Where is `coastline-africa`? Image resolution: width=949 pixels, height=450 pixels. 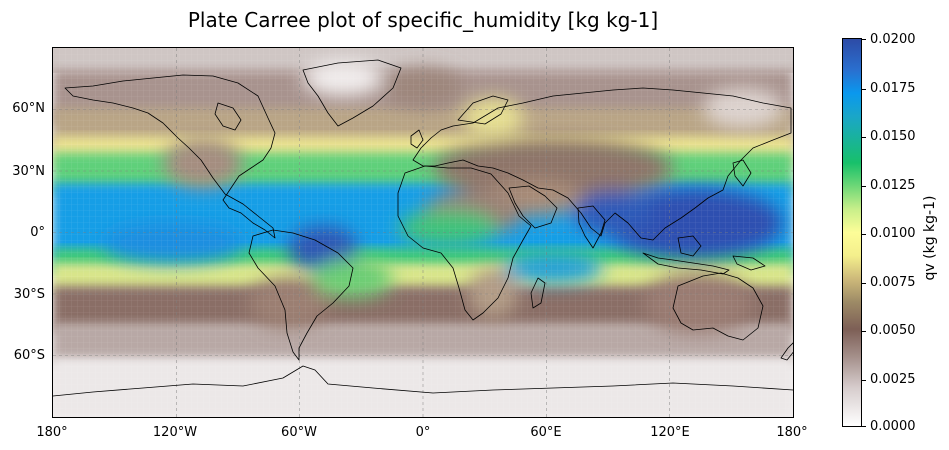
coastline-africa is located at coordinates (464, 243).